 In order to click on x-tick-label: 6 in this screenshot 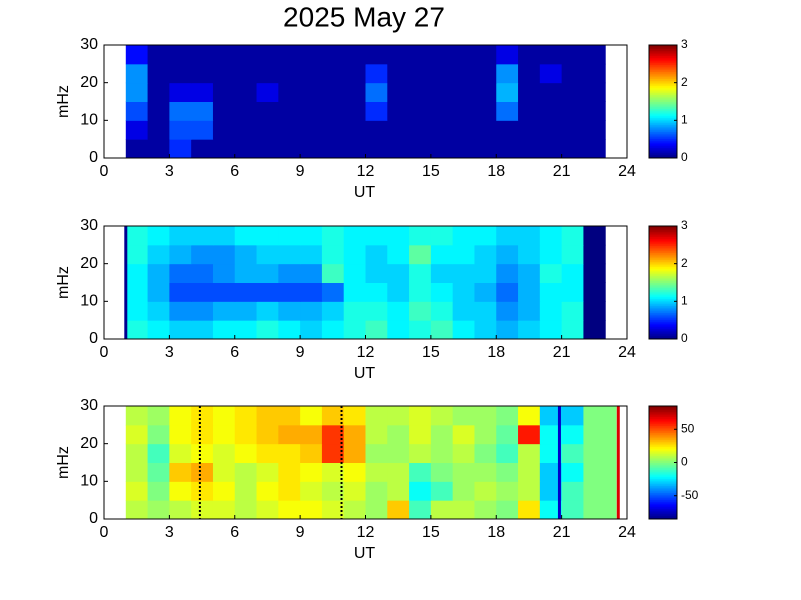, I will do `click(234, 352)`.